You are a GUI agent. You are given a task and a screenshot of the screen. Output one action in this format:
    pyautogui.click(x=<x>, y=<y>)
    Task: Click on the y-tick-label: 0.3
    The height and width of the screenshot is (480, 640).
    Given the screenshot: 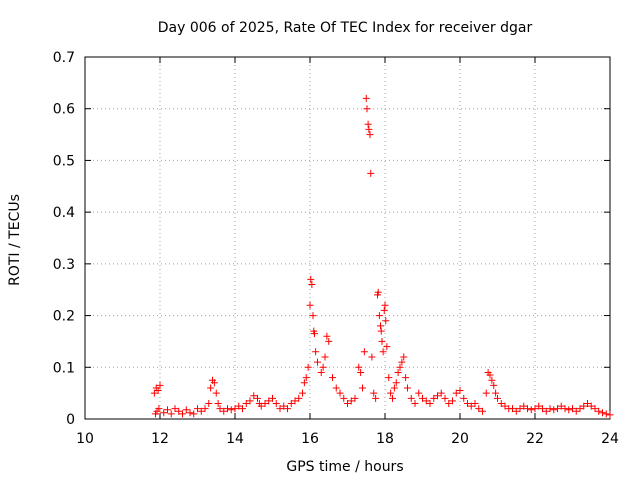 What is the action you would take?
    pyautogui.click(x=64, y=265)
    